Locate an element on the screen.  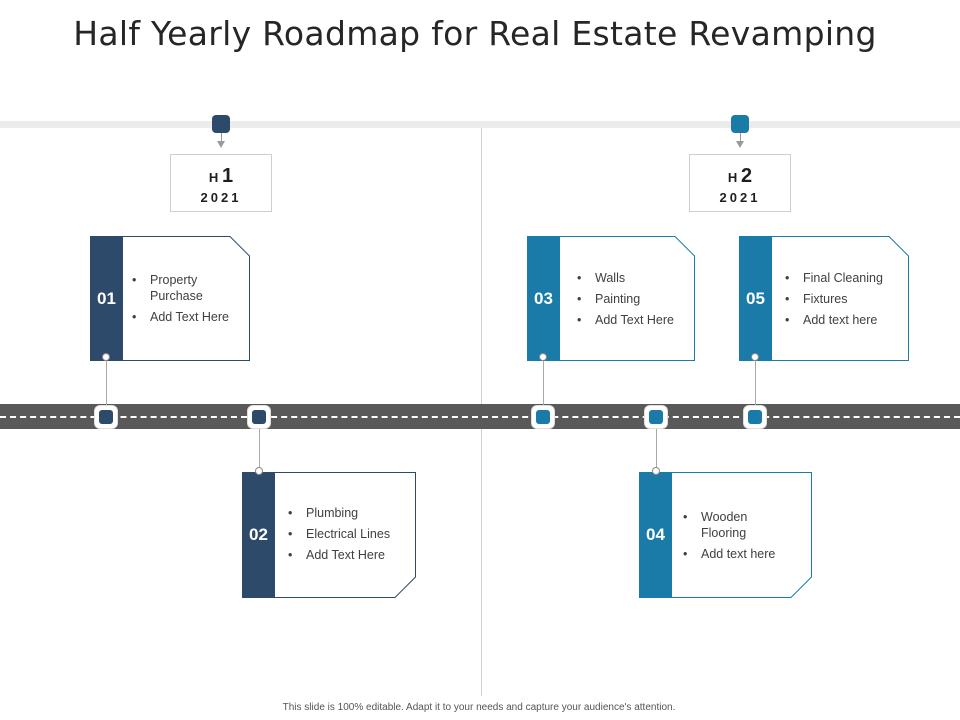
card-03-number: 03 is located at coordinates (543, 298).